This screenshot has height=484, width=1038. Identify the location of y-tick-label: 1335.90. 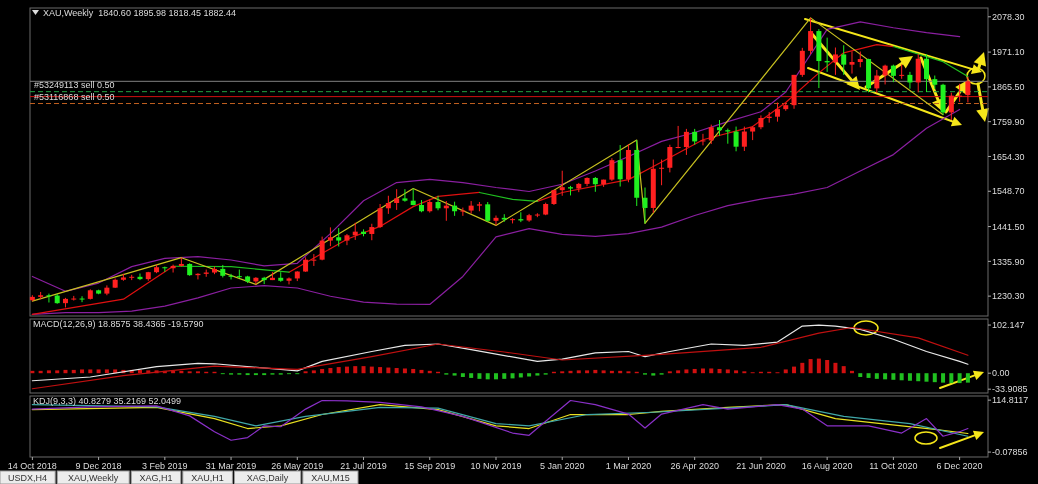
(1008, 261).